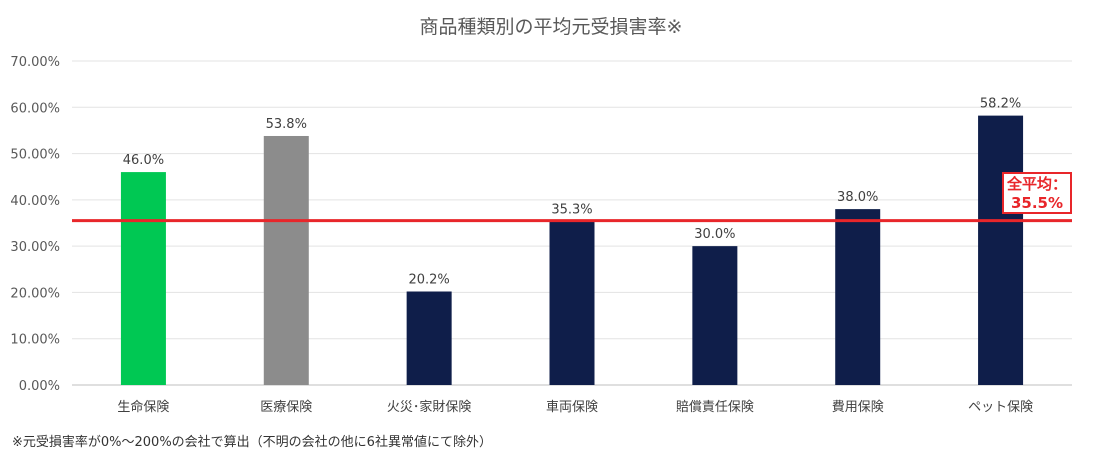 This screenshot has width=1102, height=460. Describe the element at coordinates (429, 407) in the screenshot. I see `category-label: 火災･家財保険` at that location.